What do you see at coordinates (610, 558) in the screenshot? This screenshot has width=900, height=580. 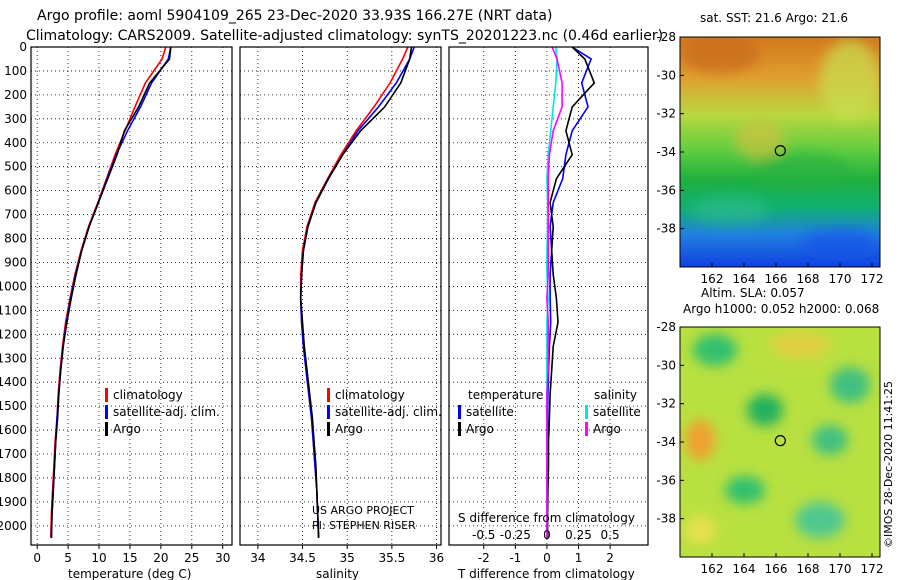 I see `x-tick-label: 2` at bounding box center [610, 558].